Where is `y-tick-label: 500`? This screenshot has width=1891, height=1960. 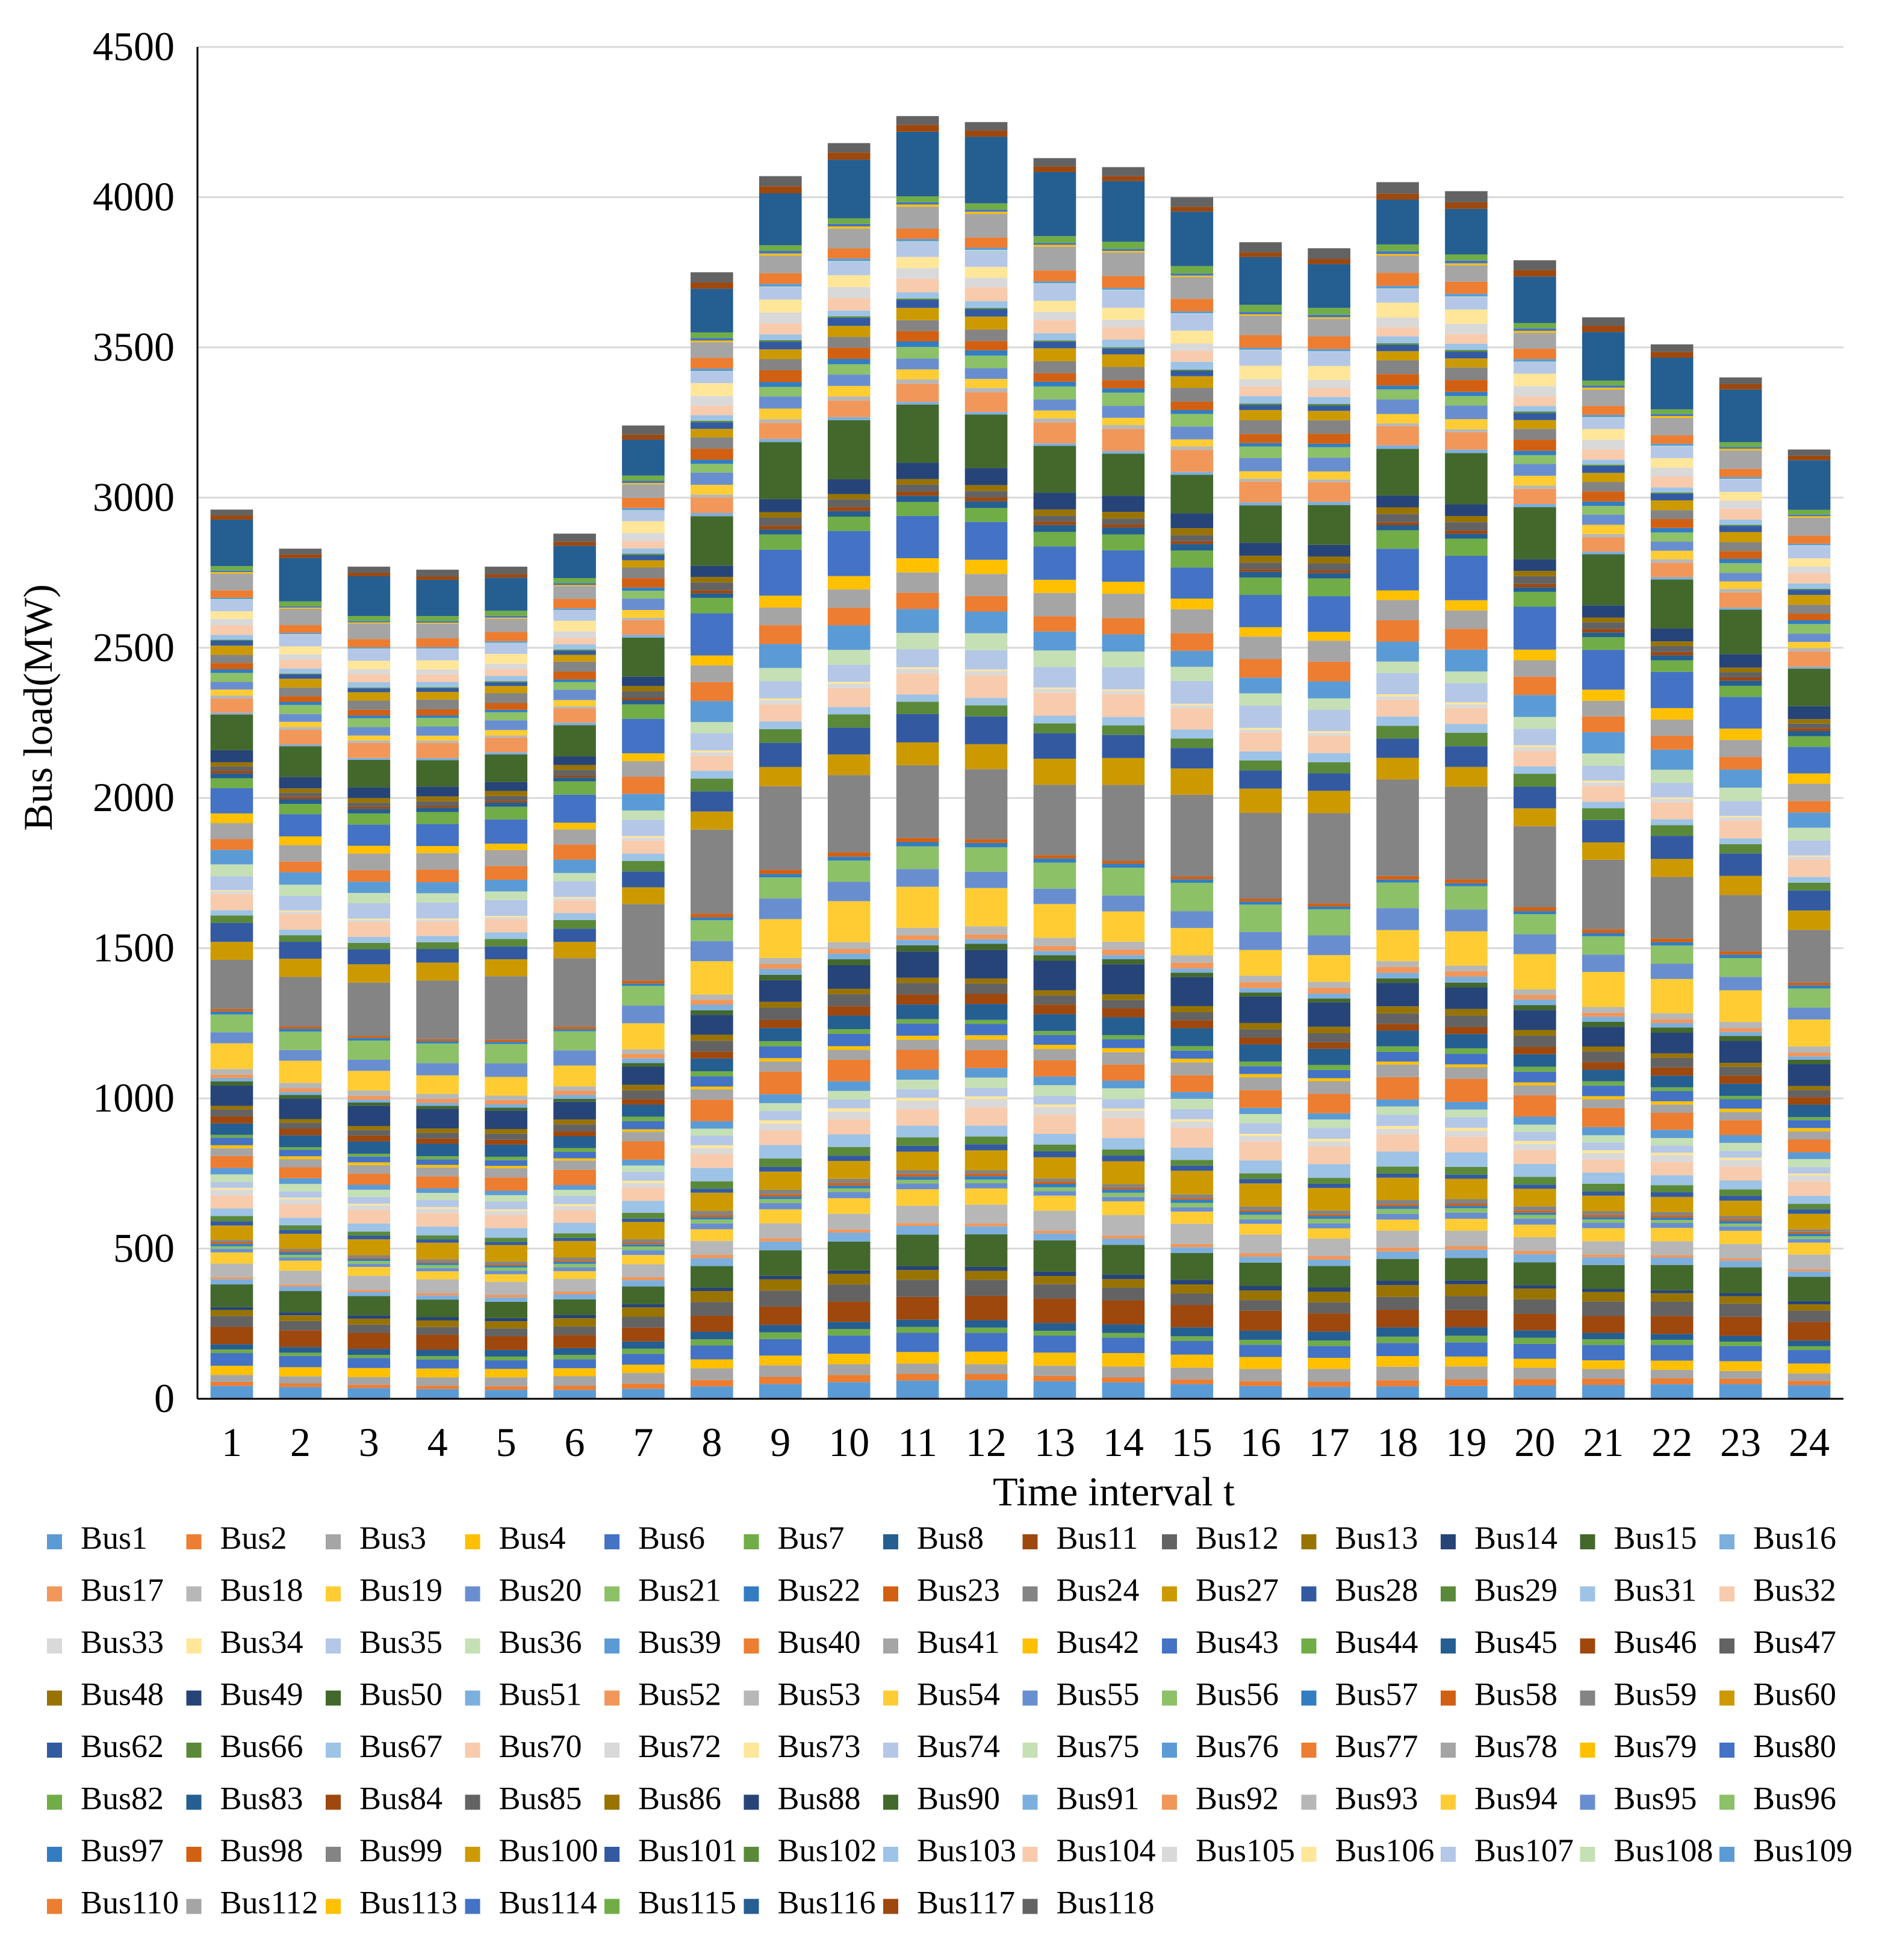 y-tick-label: 500 is located at coordinates (144, 1248).